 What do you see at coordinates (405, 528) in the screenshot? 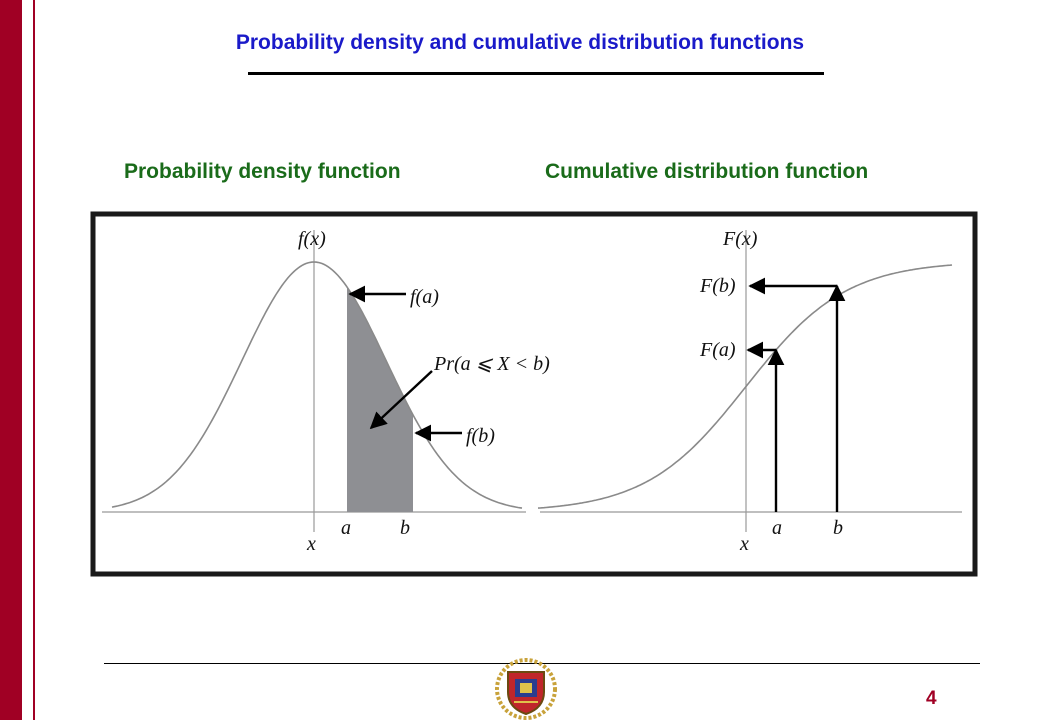
I see `pdf-b-label: b` at bounding box center [405, 528].